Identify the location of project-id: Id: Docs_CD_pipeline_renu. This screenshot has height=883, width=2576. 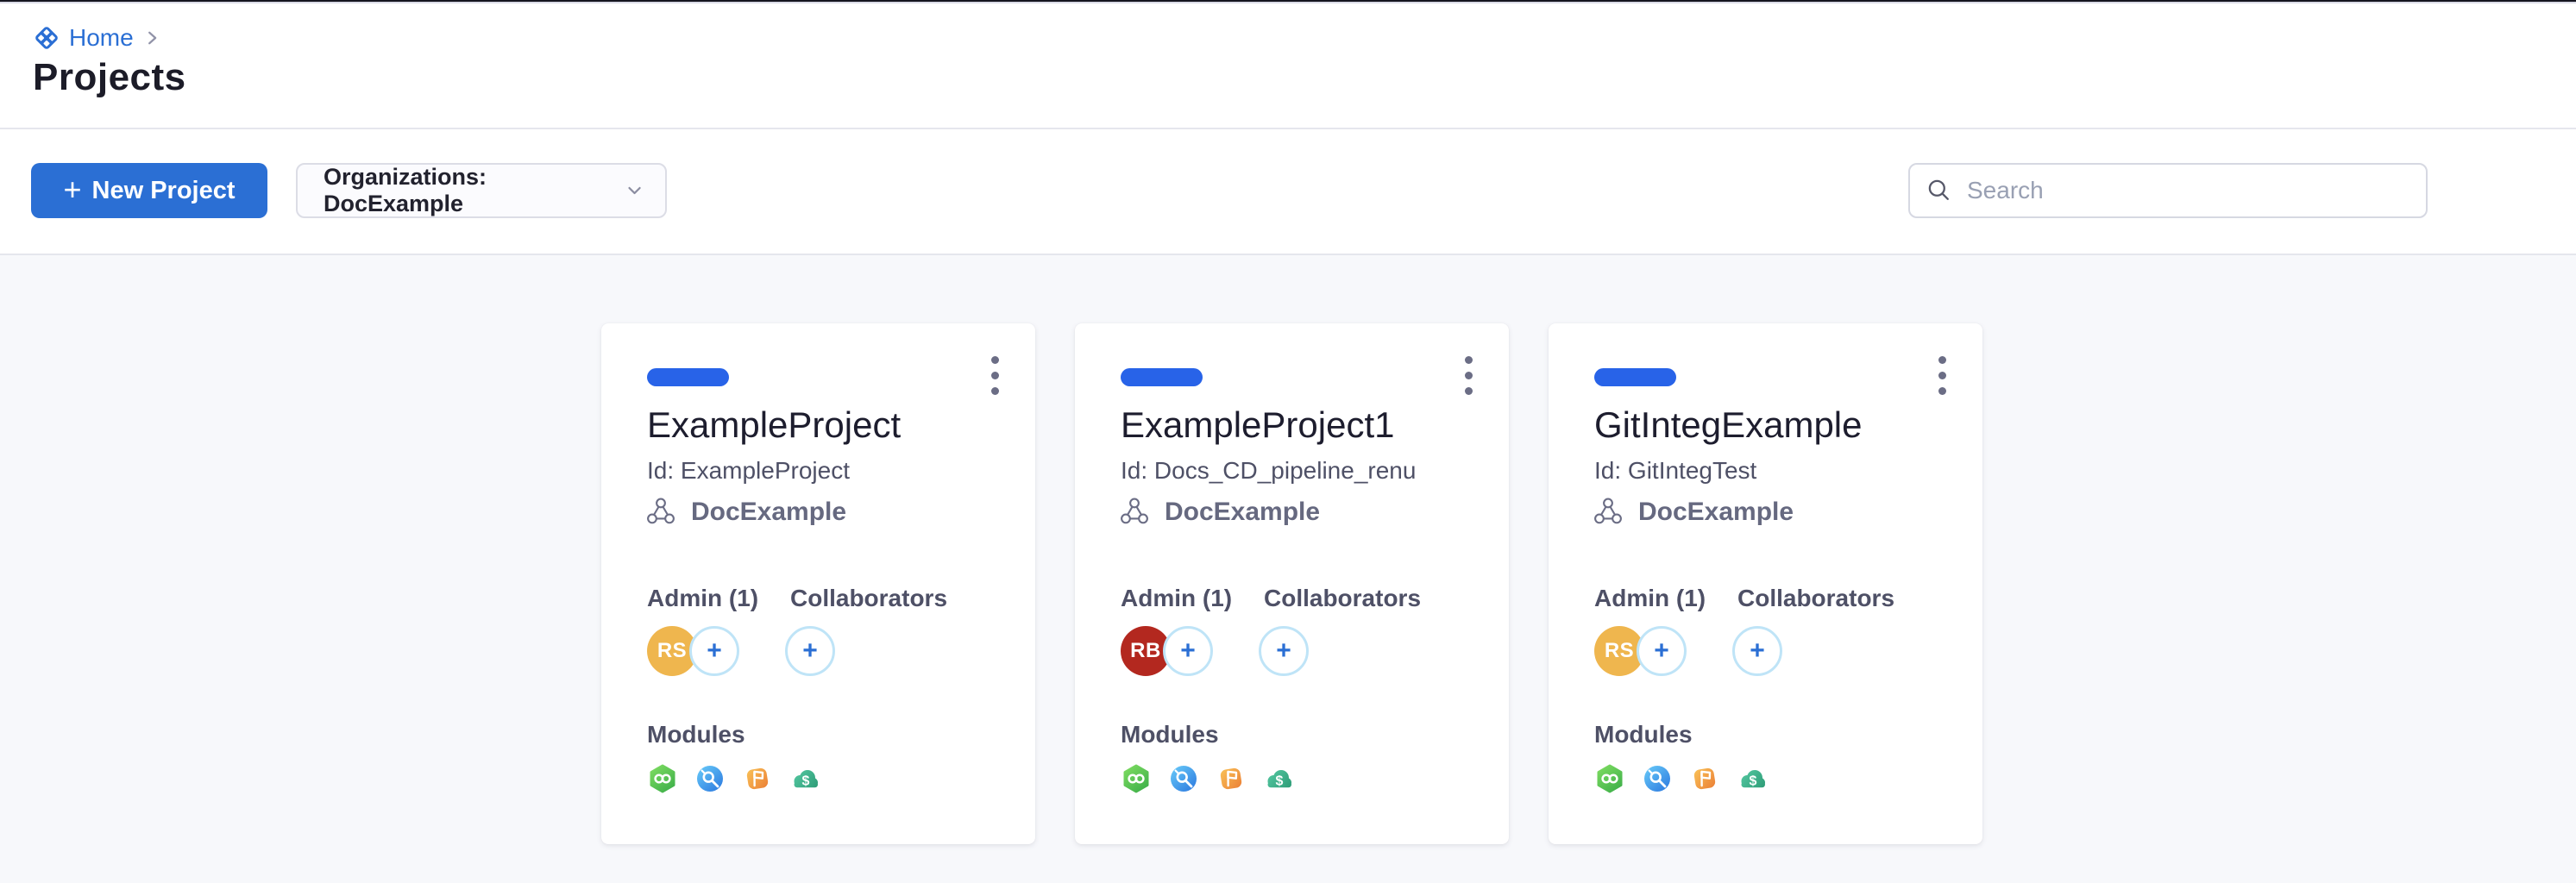
(1269, 470).